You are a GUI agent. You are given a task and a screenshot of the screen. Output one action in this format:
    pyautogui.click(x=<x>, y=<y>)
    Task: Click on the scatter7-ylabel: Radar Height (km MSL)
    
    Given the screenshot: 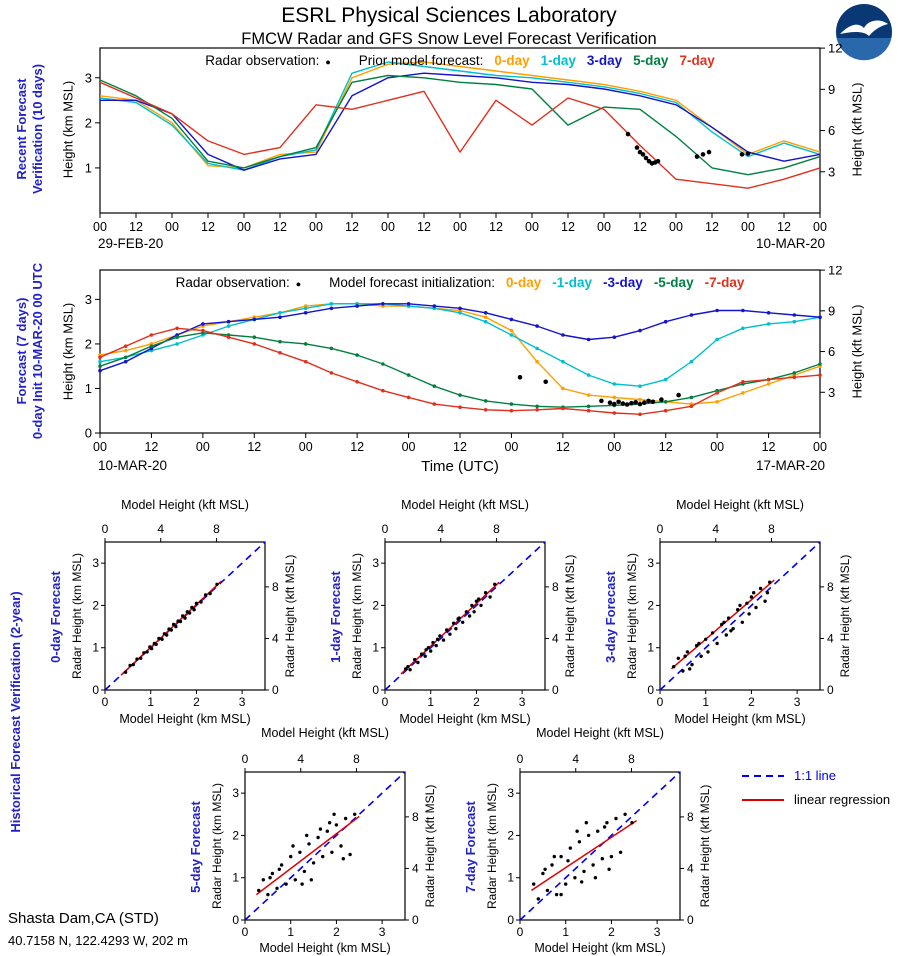 What is the action you would take?
    pyautogui.click(x=492, y=846)
    